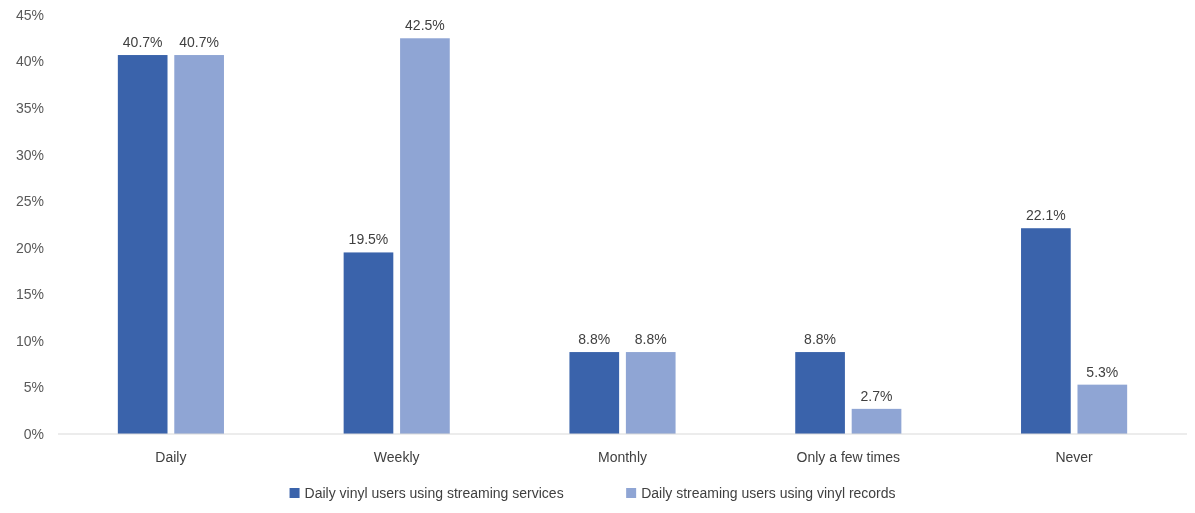 The image size is (1195, 513). I want to click on y-tick-label: 40%, so click(29, 61).